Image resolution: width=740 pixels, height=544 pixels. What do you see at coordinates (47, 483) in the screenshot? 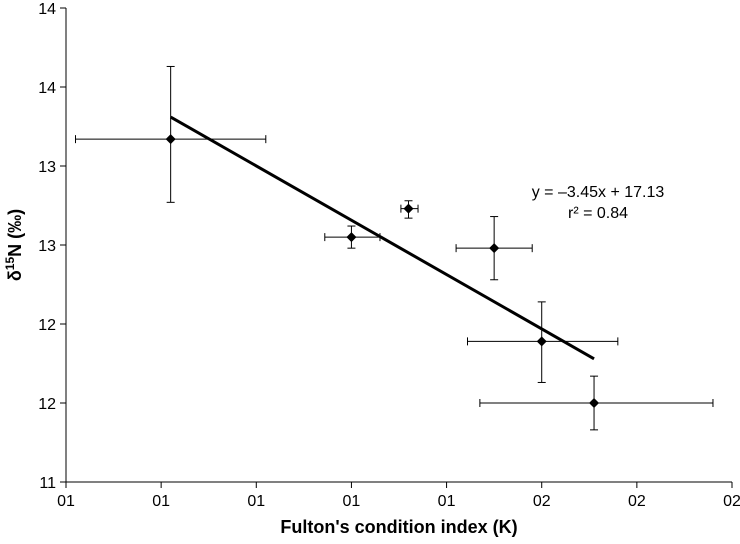
I see `y-tick-label: 11` at bounding box center [47, 483].